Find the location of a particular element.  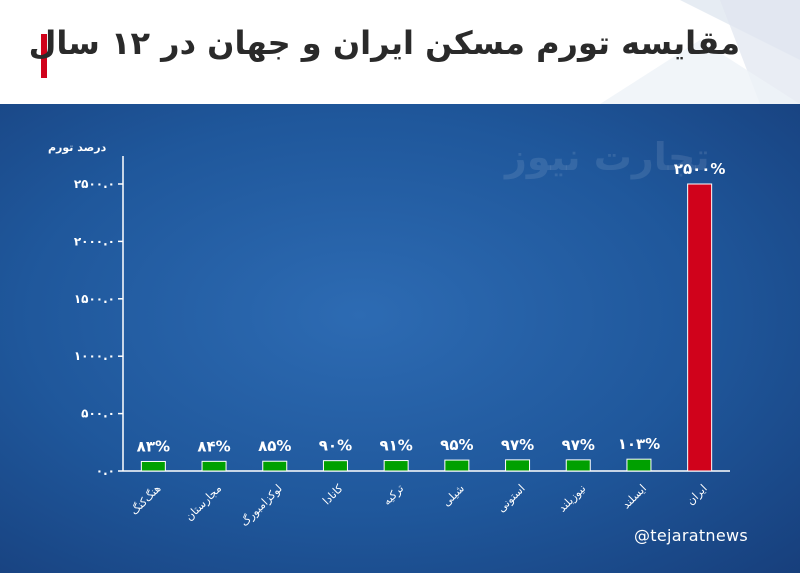

x-tick-label: مجارستان is located at coordinates (204, 503).